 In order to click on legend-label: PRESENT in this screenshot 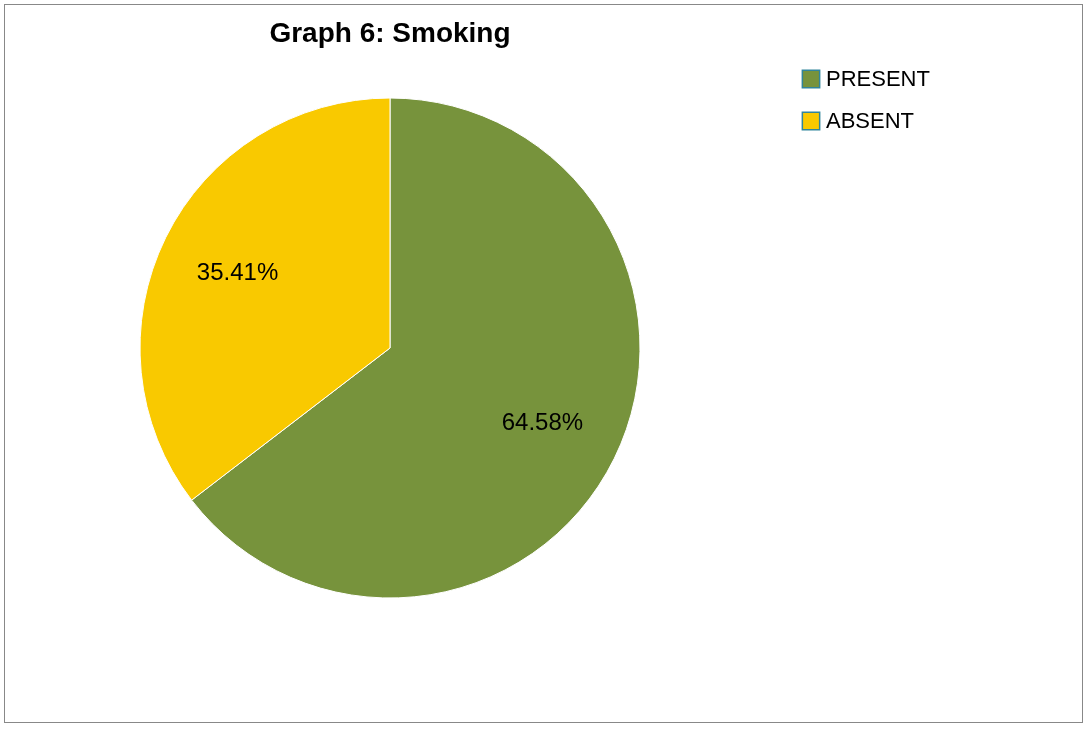, I will do `click(878, 78)`.